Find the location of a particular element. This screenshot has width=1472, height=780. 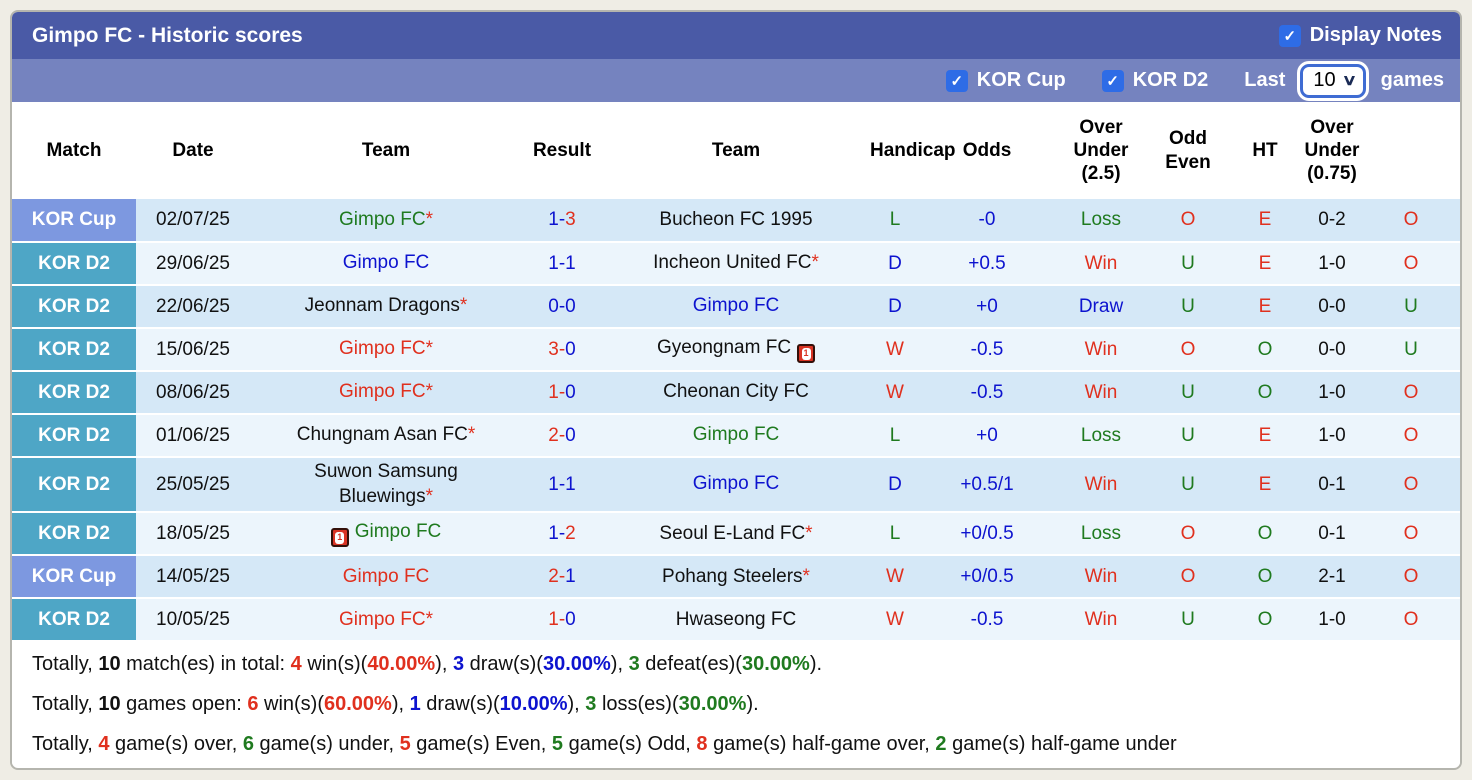

away-team: Cheonan City FC is located at coordinates (736, 392).